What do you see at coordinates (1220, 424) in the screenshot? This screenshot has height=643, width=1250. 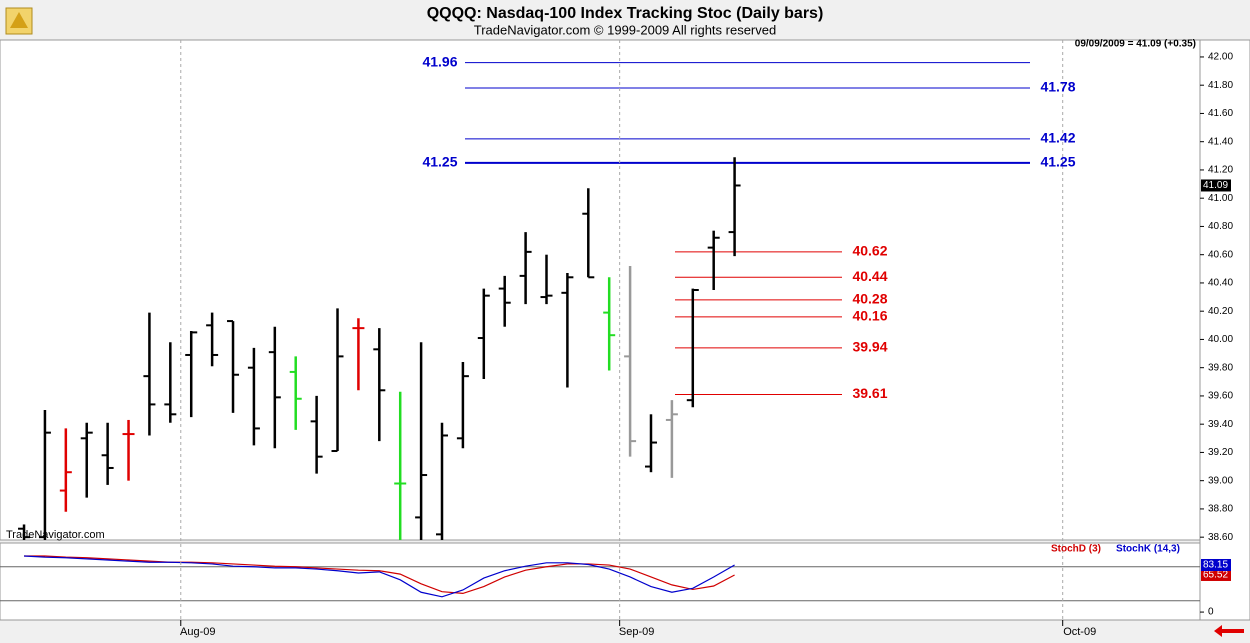 I see `y-tick-label: 39.40` at bounding box center [1220, 424].